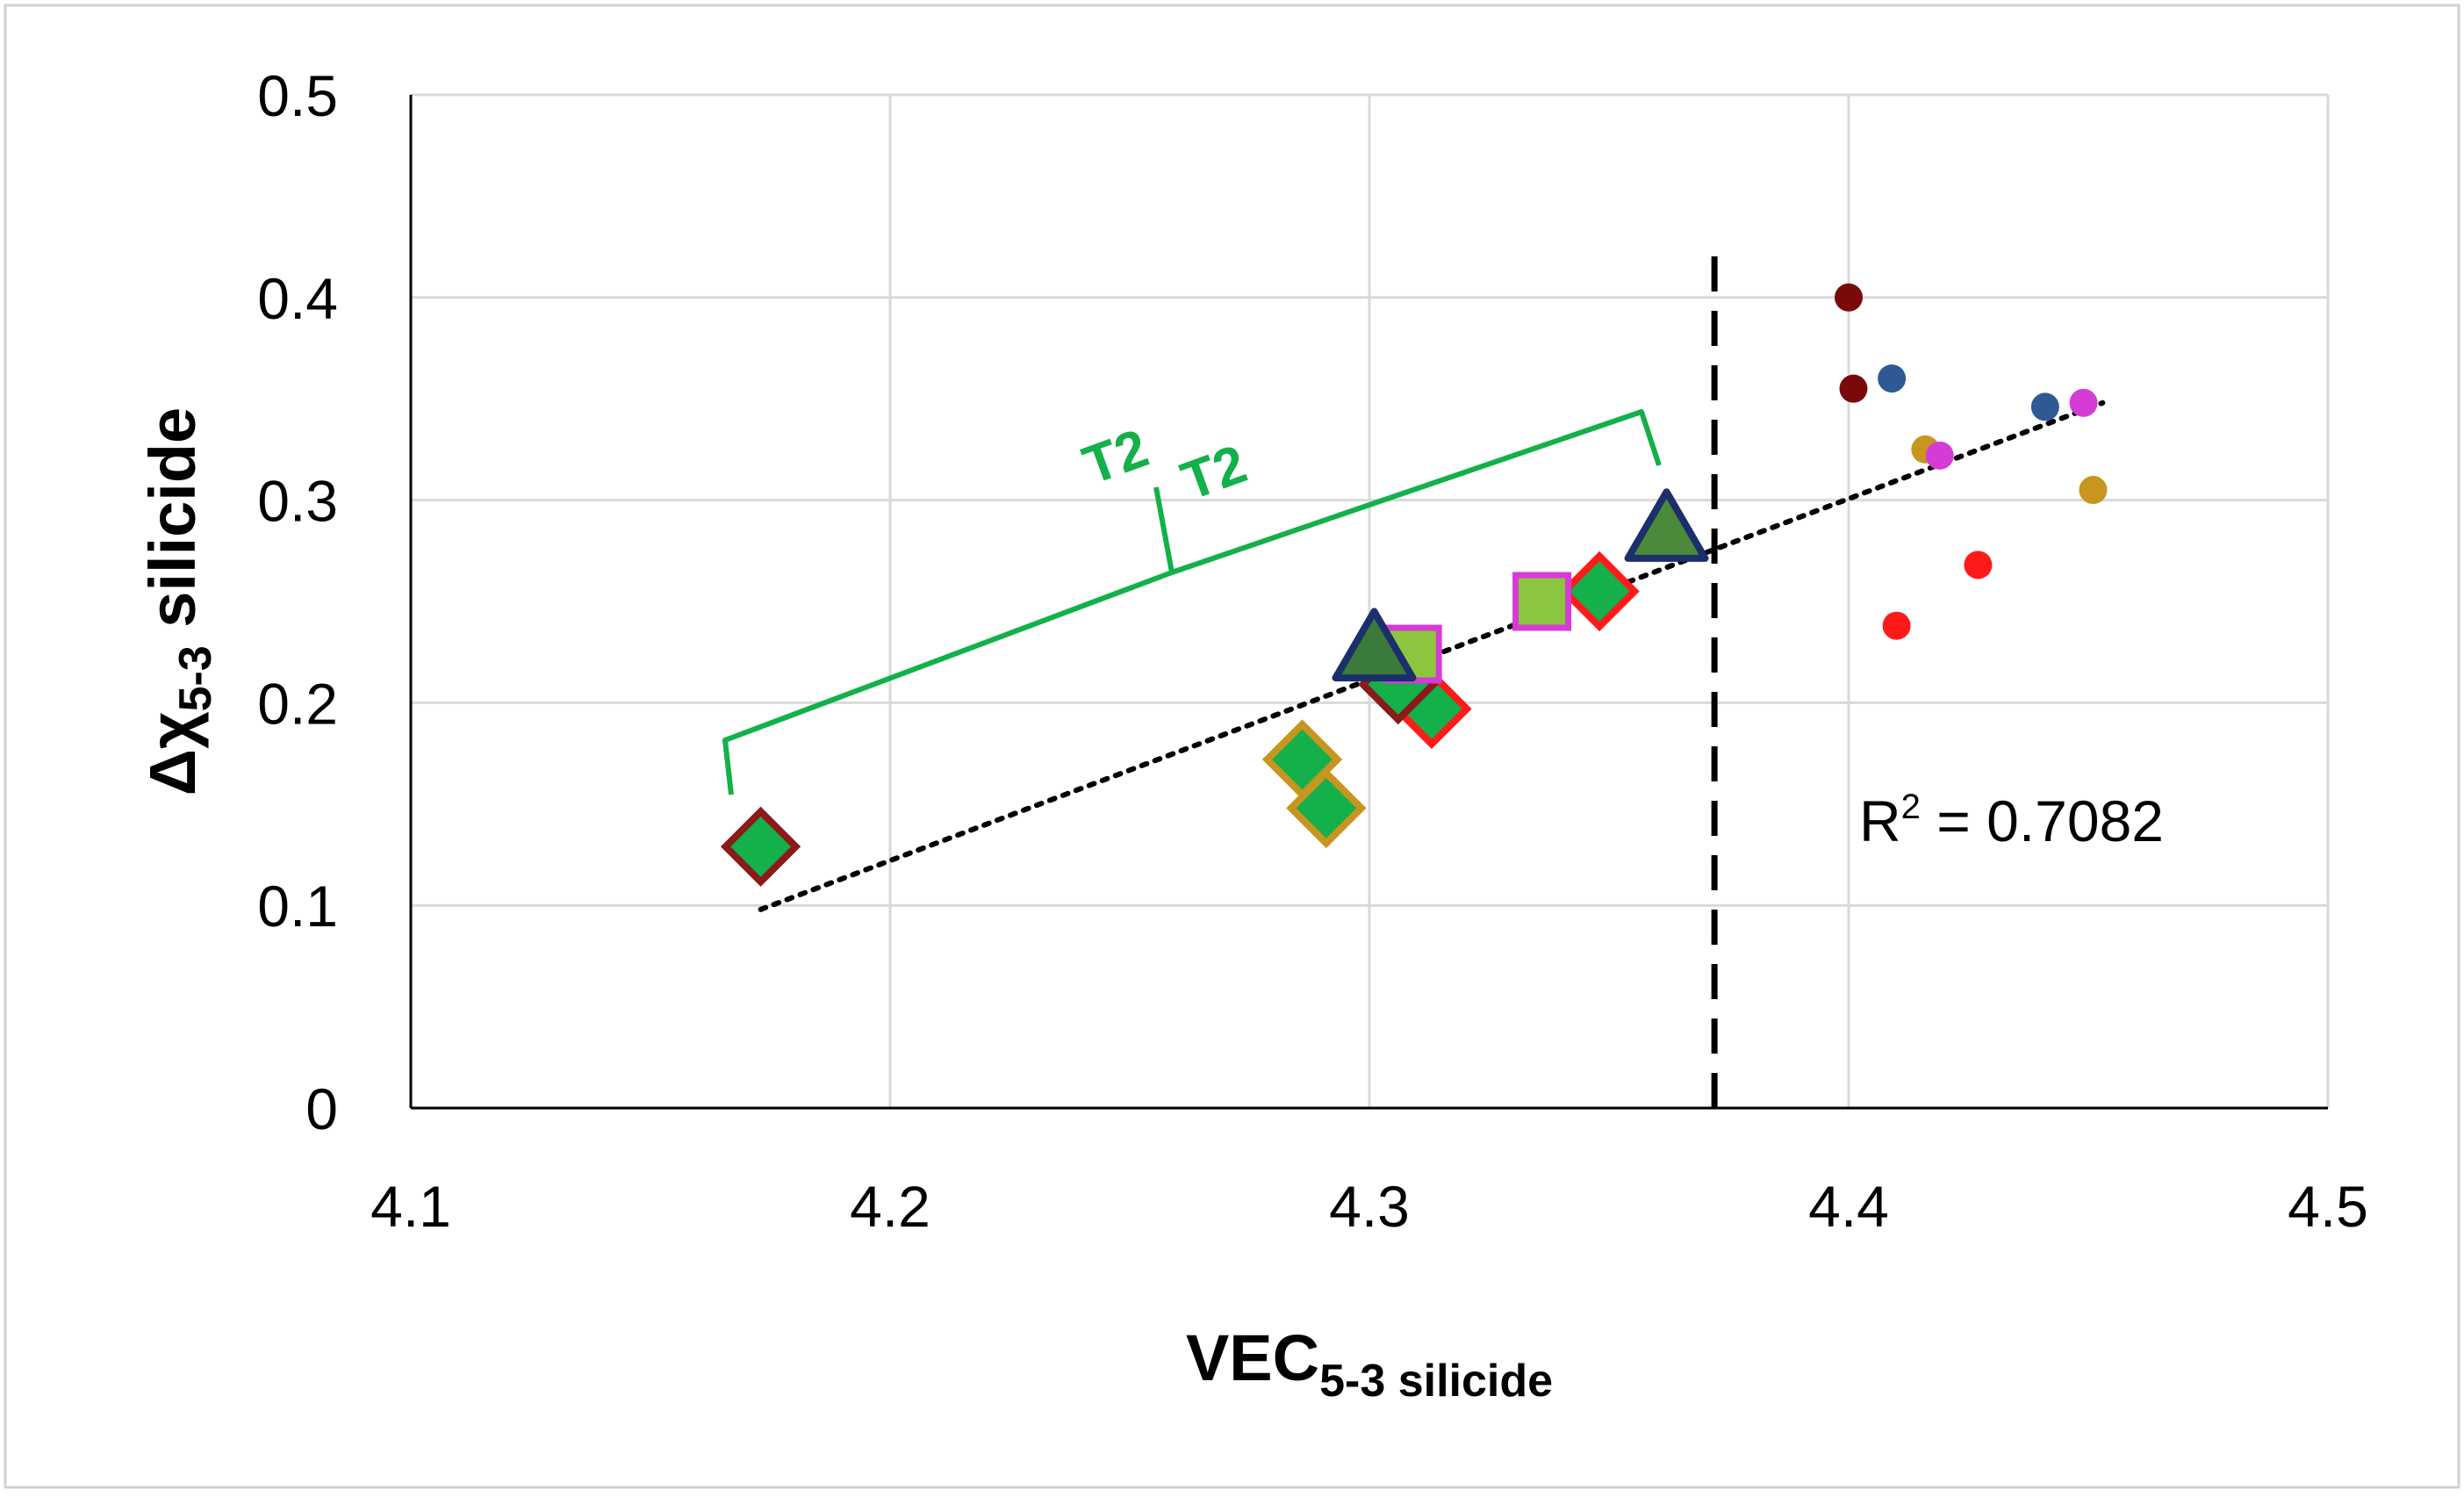 The width and height of the screenshot is (2464, 1497). Describe the element at coordinates (297, 704) in the screenshot. I see `y-tick-label: 0.2` at that location.